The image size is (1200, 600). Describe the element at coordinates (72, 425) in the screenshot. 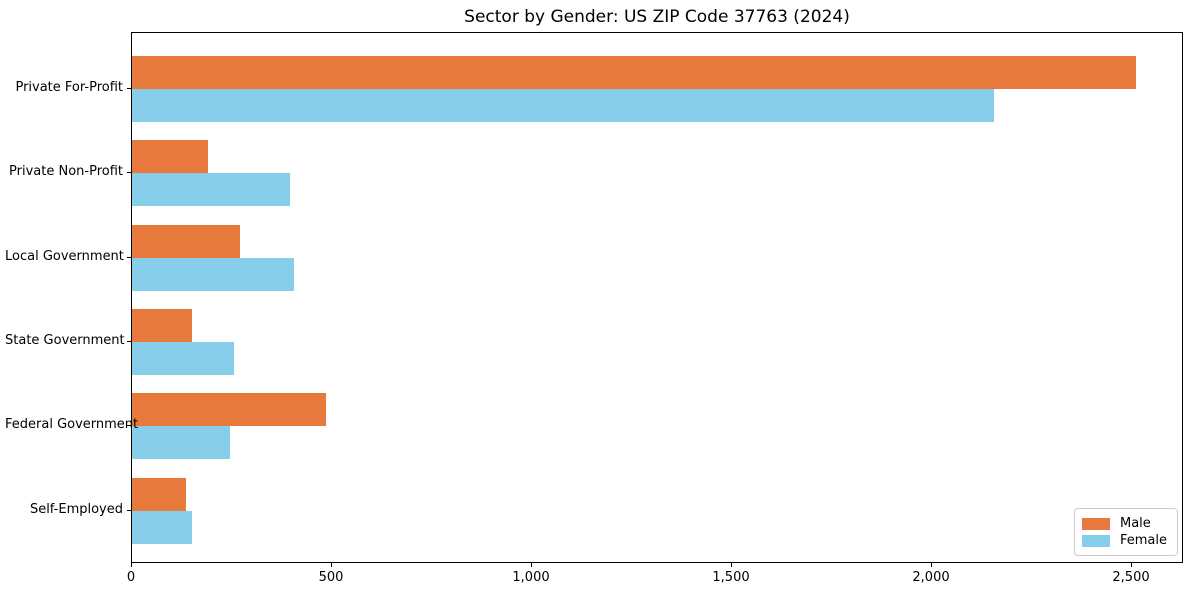

I see `y-category-label: Federal Government` at that location.